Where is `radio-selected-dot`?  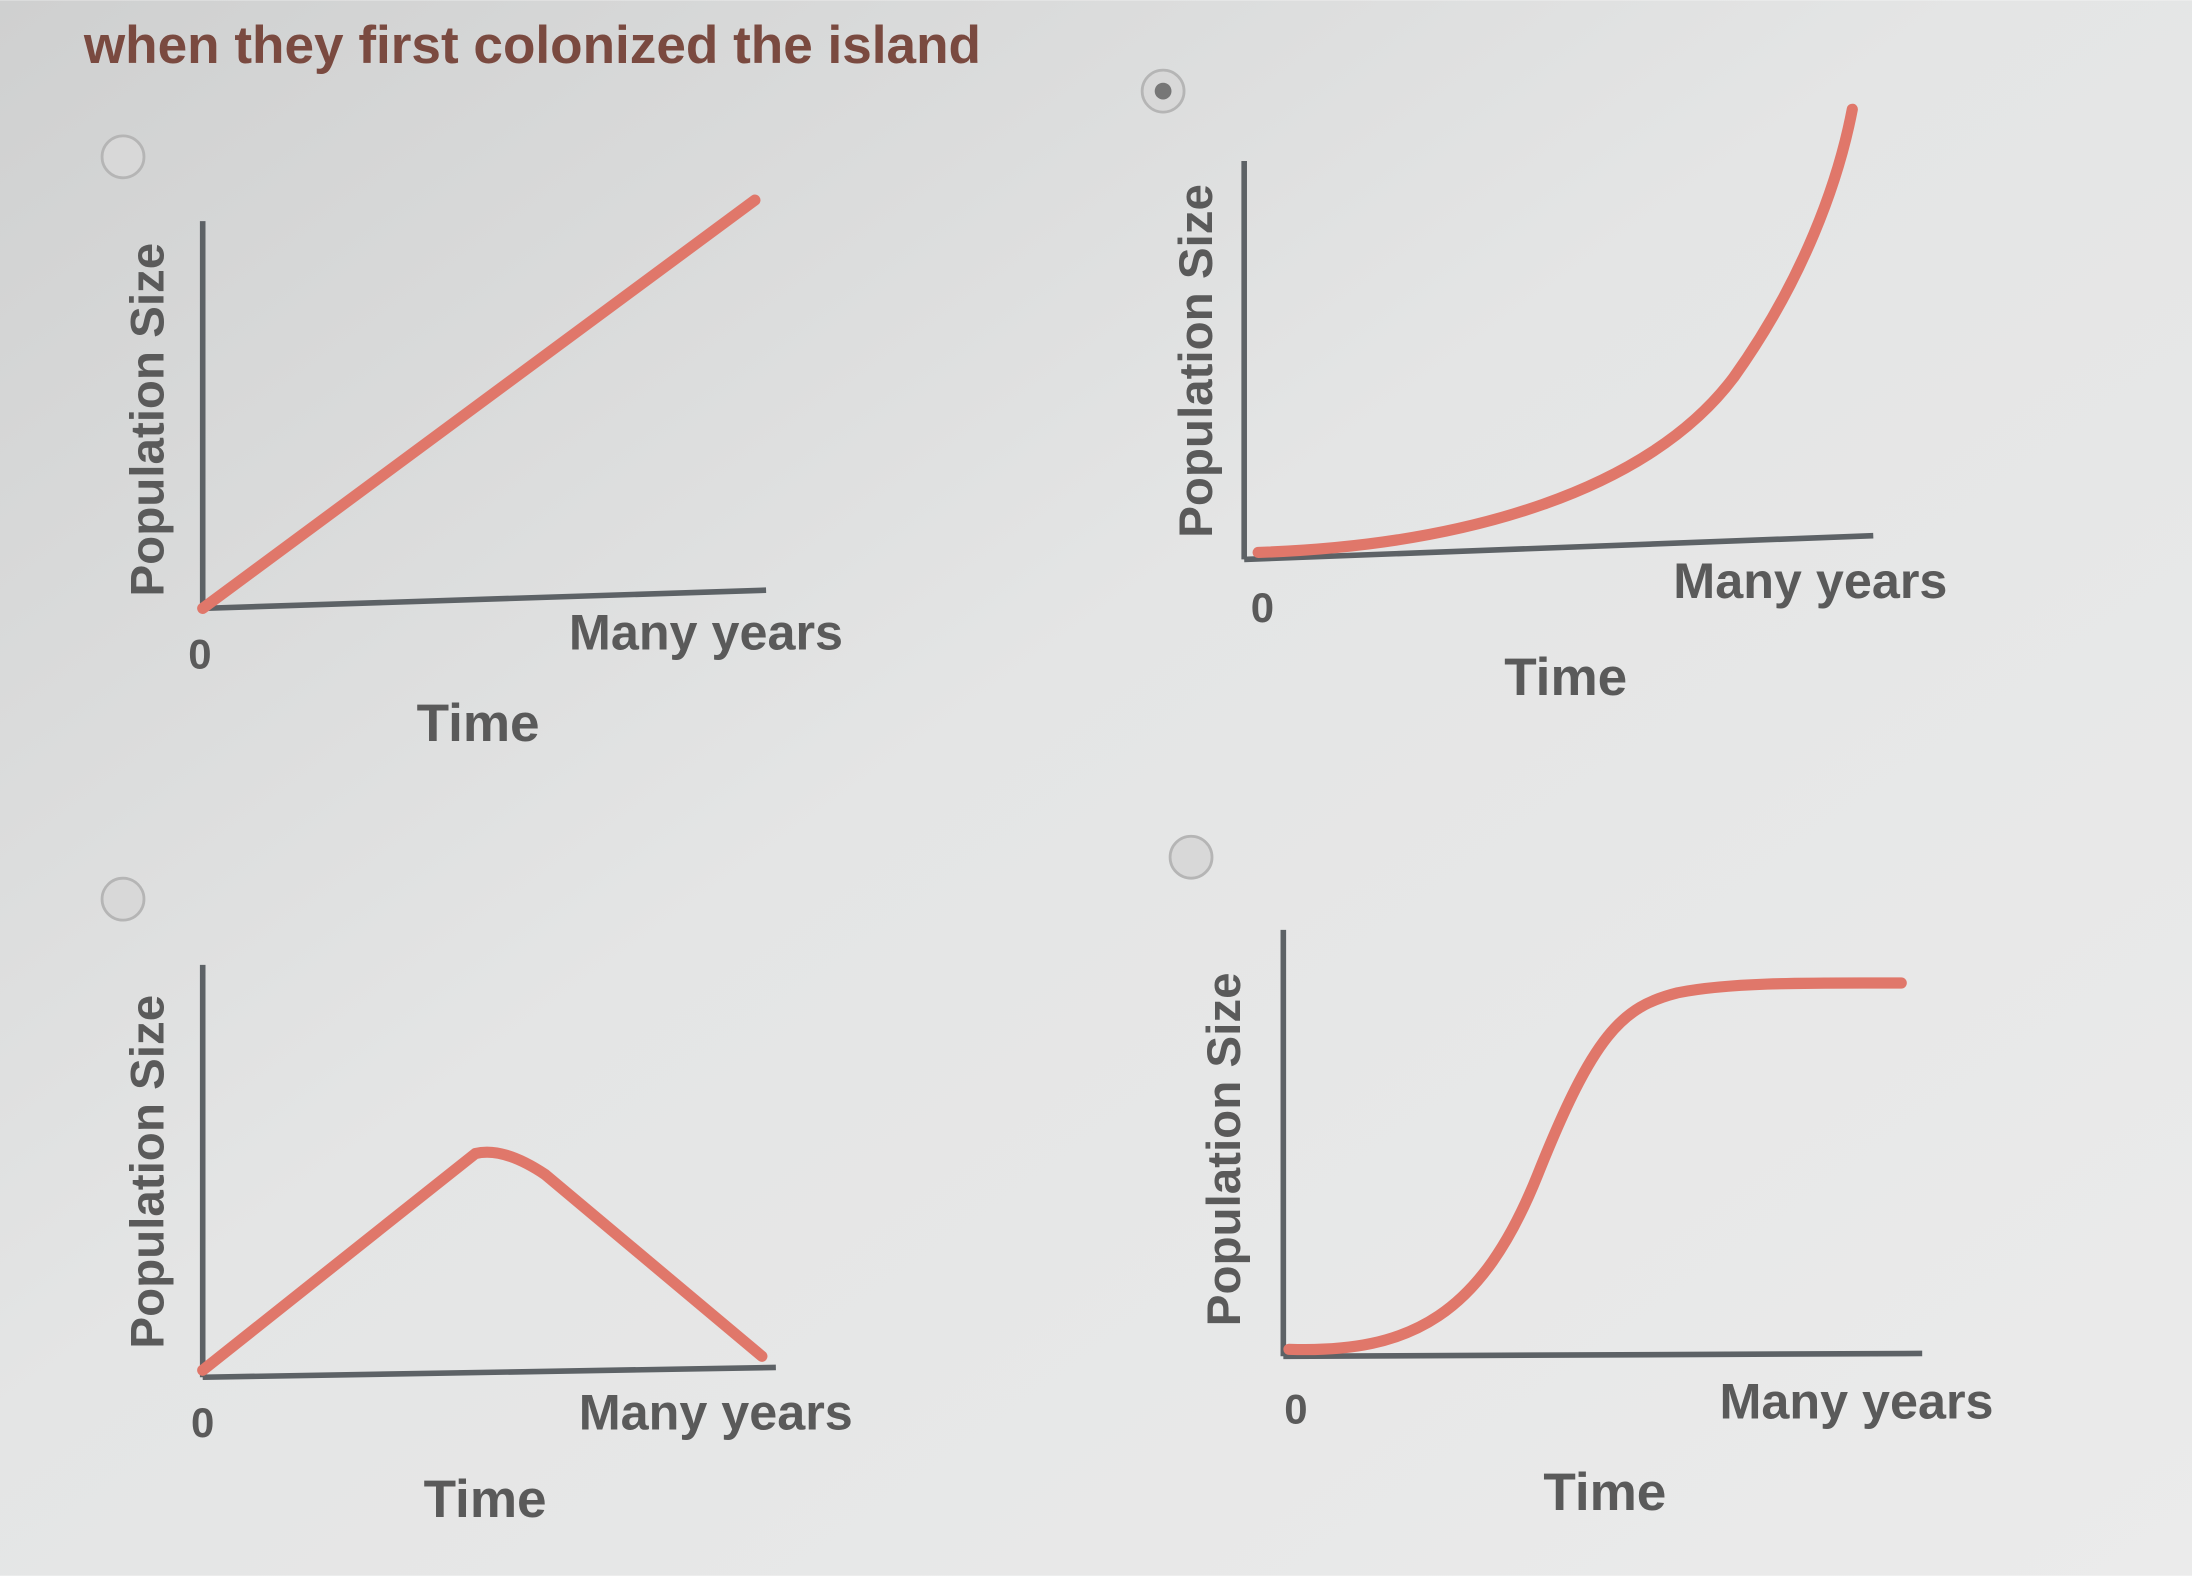 radio-selected-dot is located at coordinates (1163, 91).